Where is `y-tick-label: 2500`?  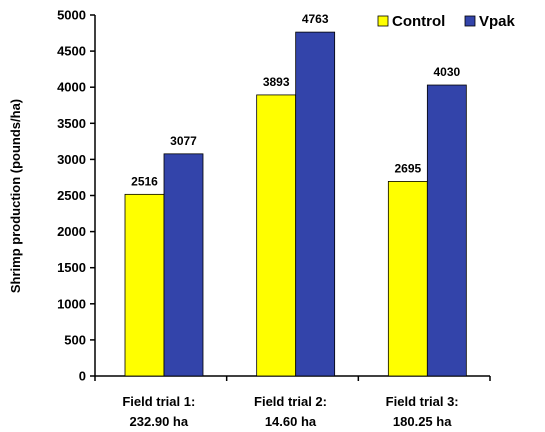 y-tick-label: 2500 is located at coordinates (71, 195).